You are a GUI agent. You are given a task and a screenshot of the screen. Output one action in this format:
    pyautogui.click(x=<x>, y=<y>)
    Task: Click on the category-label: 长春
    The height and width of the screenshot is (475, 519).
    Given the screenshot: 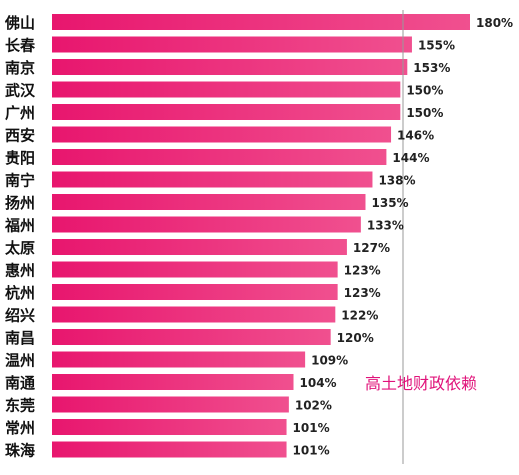 What is the action you would take?
    pyautogui.click(x=20, y=46)
    